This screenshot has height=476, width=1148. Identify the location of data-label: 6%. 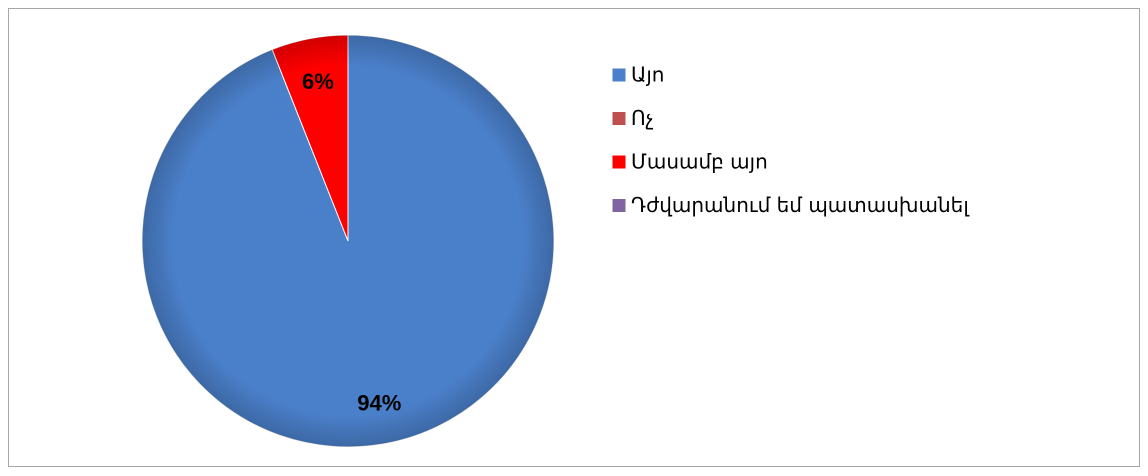
(318, 81).